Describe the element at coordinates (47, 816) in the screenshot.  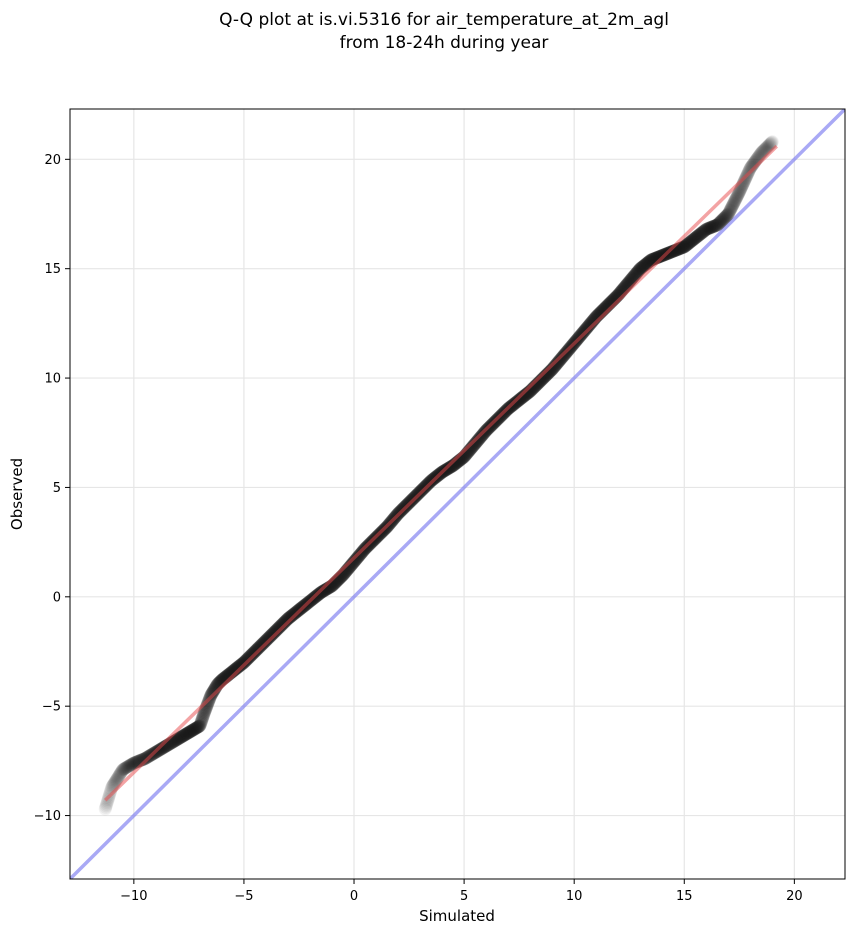
I see `y-tick-label: −10` at that location.